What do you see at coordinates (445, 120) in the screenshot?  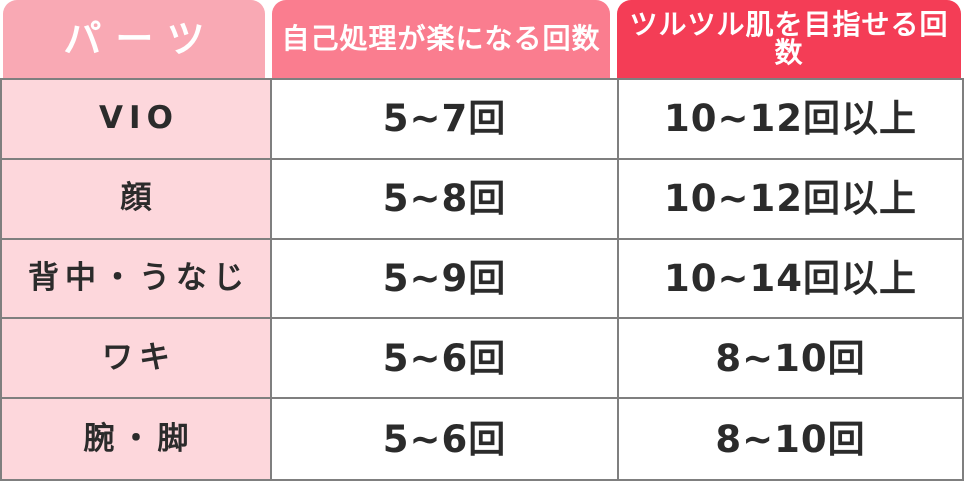 I see `easier-count-cell: 5~7回` at bounding box center [445, 120].